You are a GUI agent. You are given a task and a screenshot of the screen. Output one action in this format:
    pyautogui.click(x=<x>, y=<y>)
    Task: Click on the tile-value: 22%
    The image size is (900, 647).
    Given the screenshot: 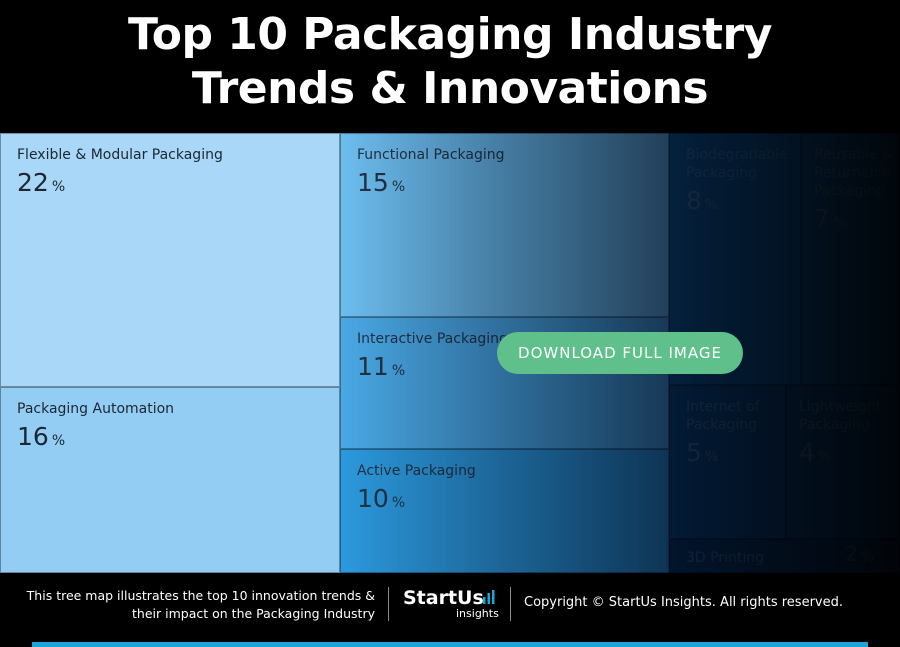 What is the action you would take?
    pyautogui.click(x=41, y=182)
    